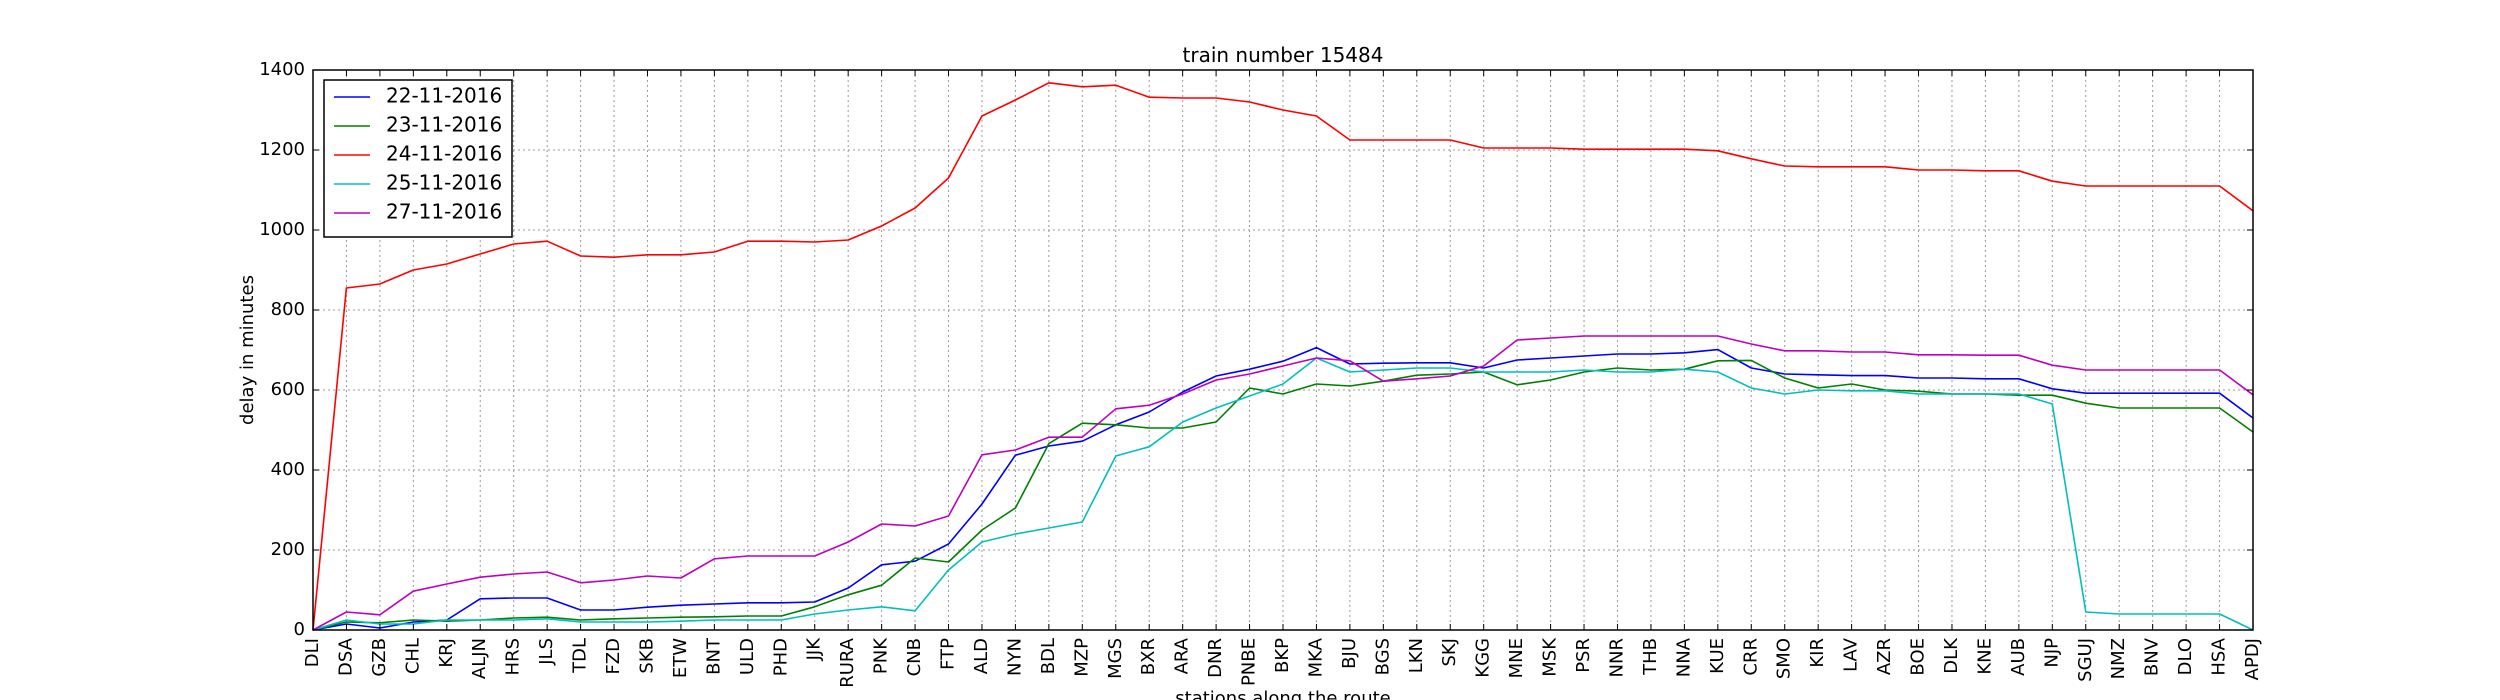 Image resolution: width=2500 pixels, height=700 pixels. Describe the element at coordinates (288, 309) in the screenshot. I see `y-tick-label: 800` at that location.